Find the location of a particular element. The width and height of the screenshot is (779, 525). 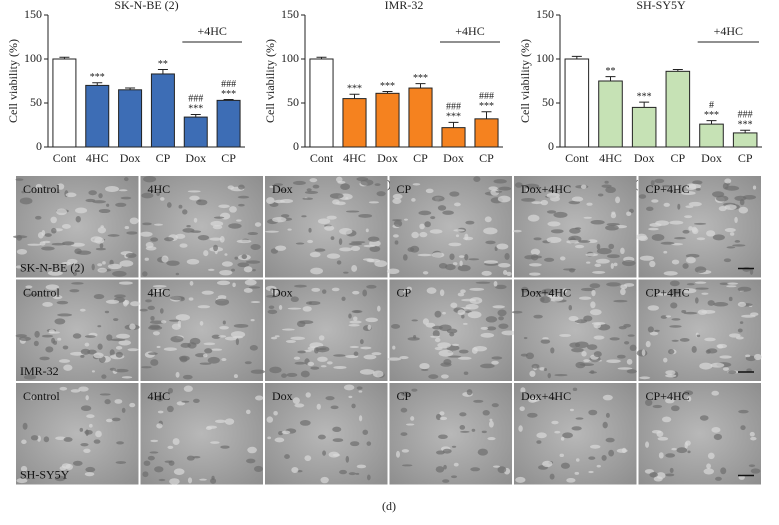

x-tick-label: Dox is located at coordinates (453, 158).